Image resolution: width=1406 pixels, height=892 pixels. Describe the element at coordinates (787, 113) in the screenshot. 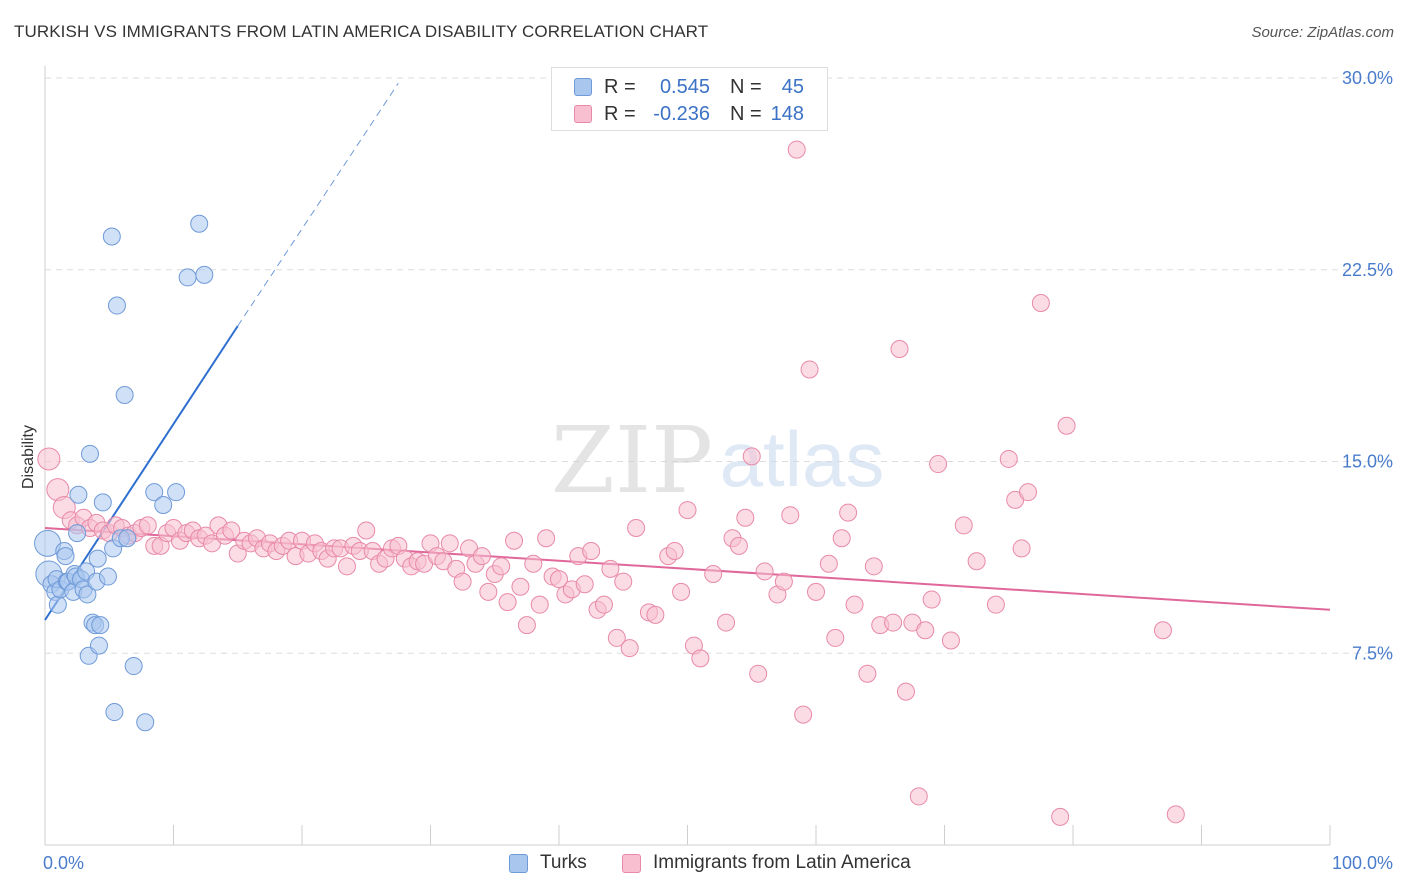

I see `legend-n-value: 148` at that location.